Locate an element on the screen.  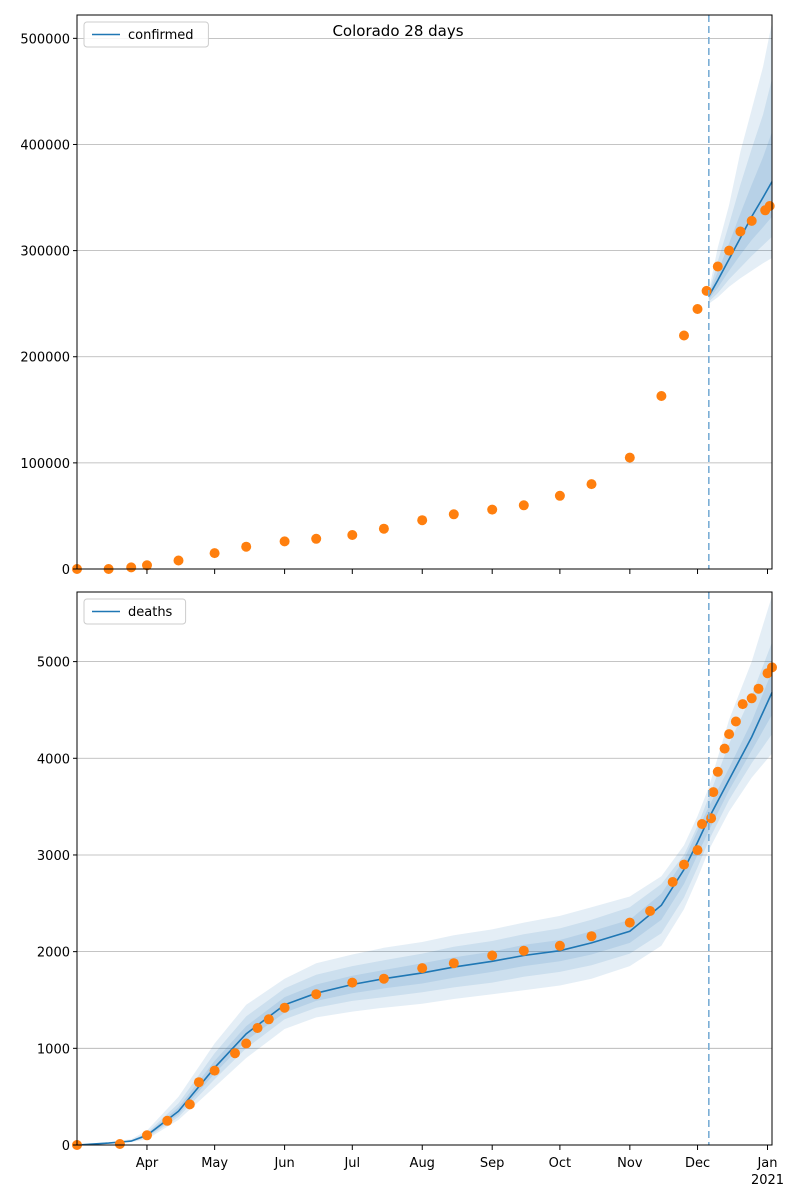
panel-1-legend: deaths is located at coordinates (135, 611).